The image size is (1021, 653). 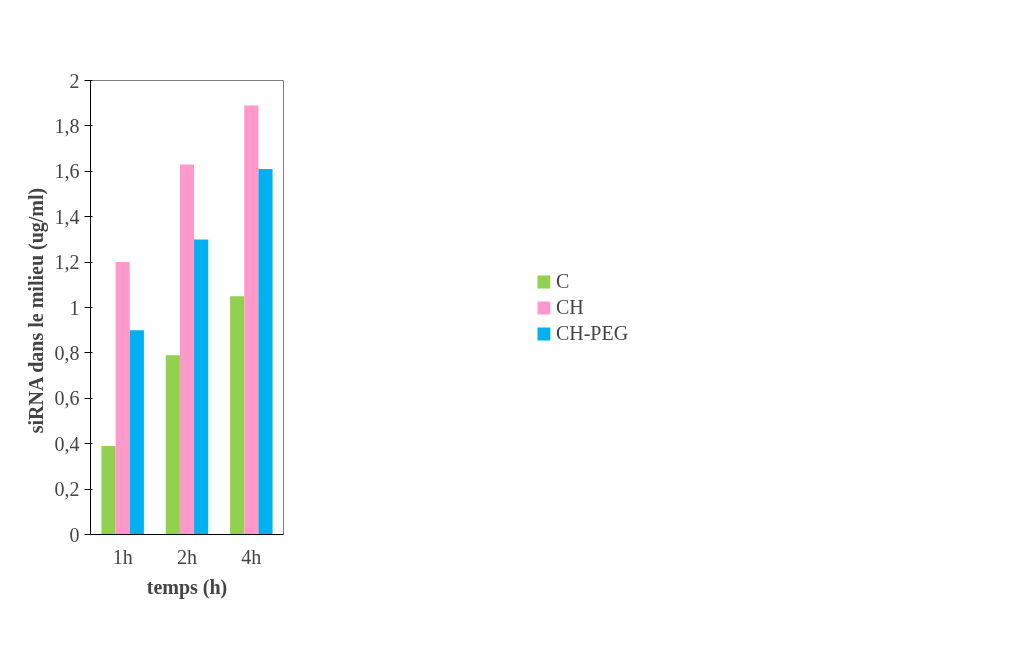 I want to click on x-tick-label: 2h, so click(x=187, y=556).